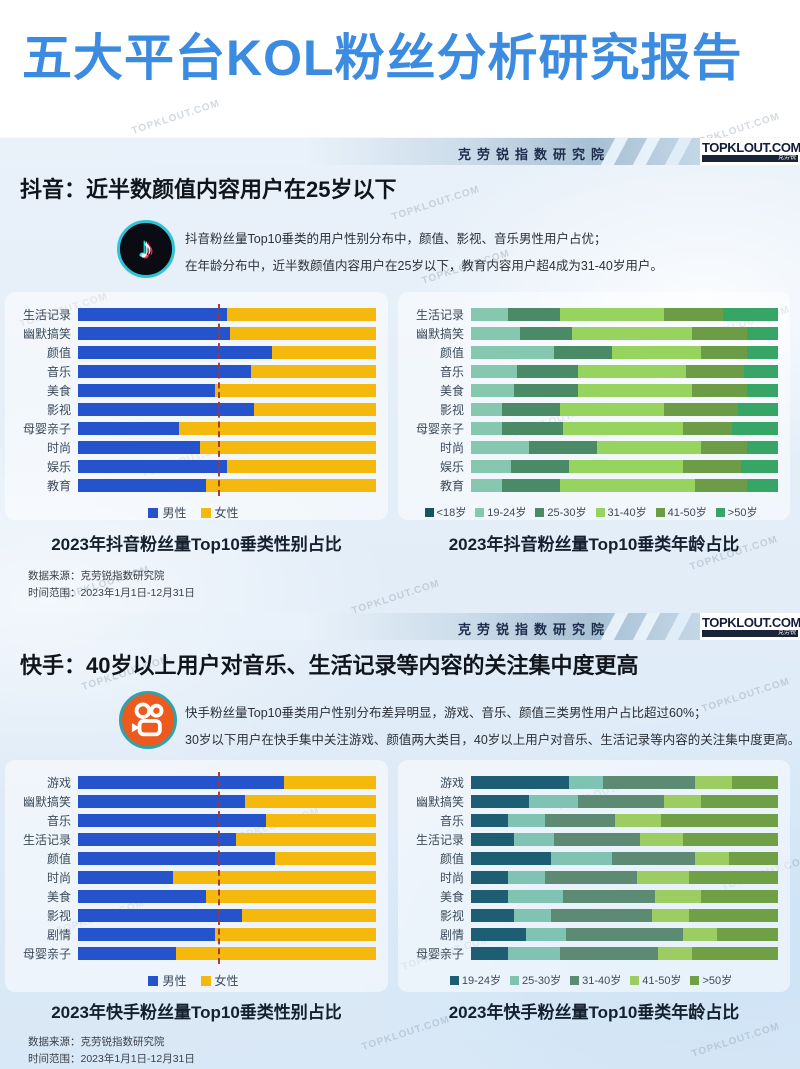  What do you see at coordinates (451, 897) in the screenshot?
I see `category-label: 美食` at bounding box center [451, 897].